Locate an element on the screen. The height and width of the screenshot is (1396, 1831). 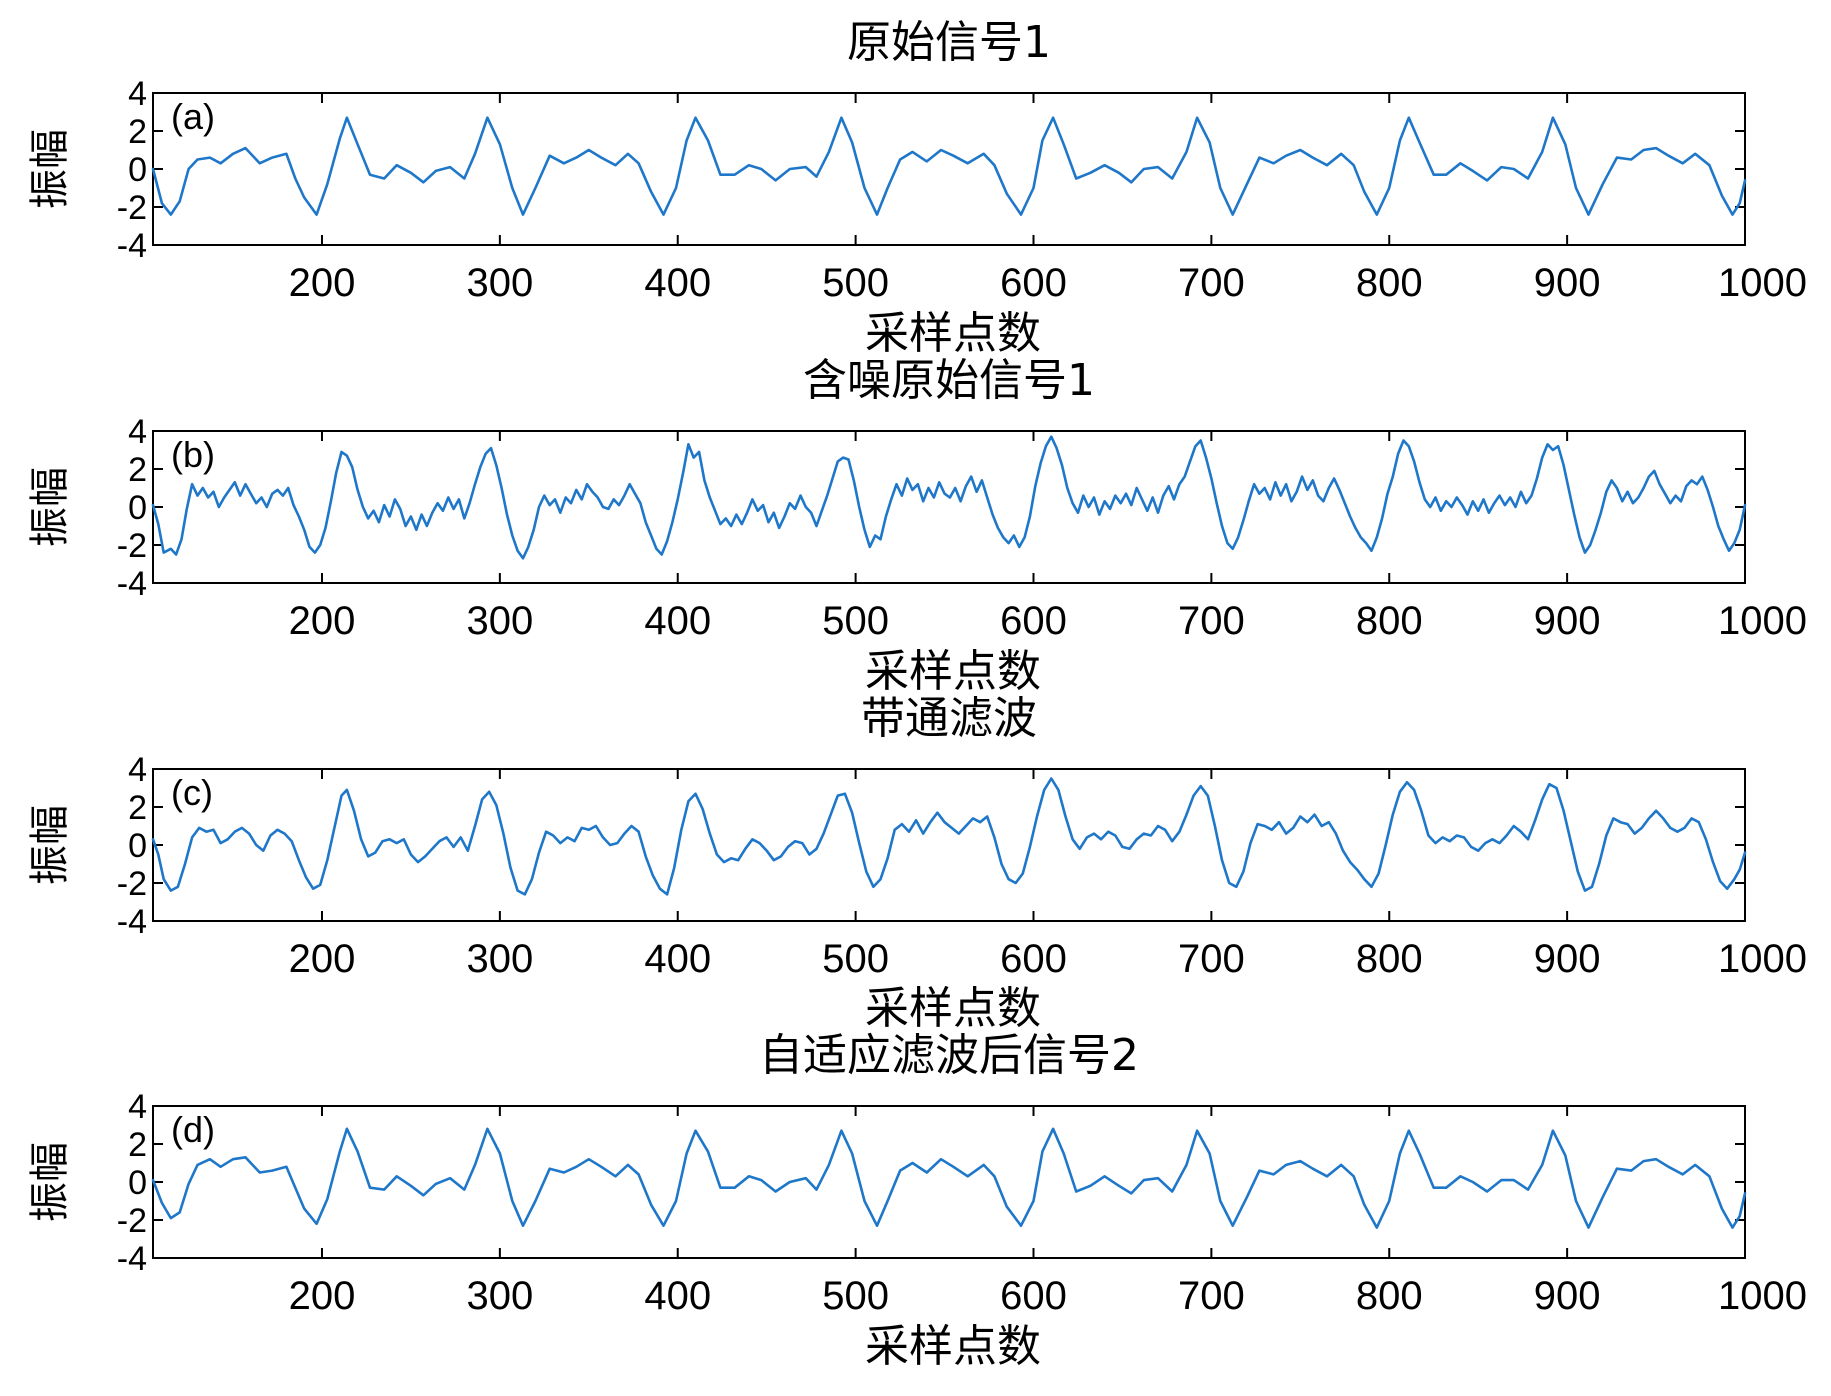
panel-label: (b) is located at coordinates (193, 454).